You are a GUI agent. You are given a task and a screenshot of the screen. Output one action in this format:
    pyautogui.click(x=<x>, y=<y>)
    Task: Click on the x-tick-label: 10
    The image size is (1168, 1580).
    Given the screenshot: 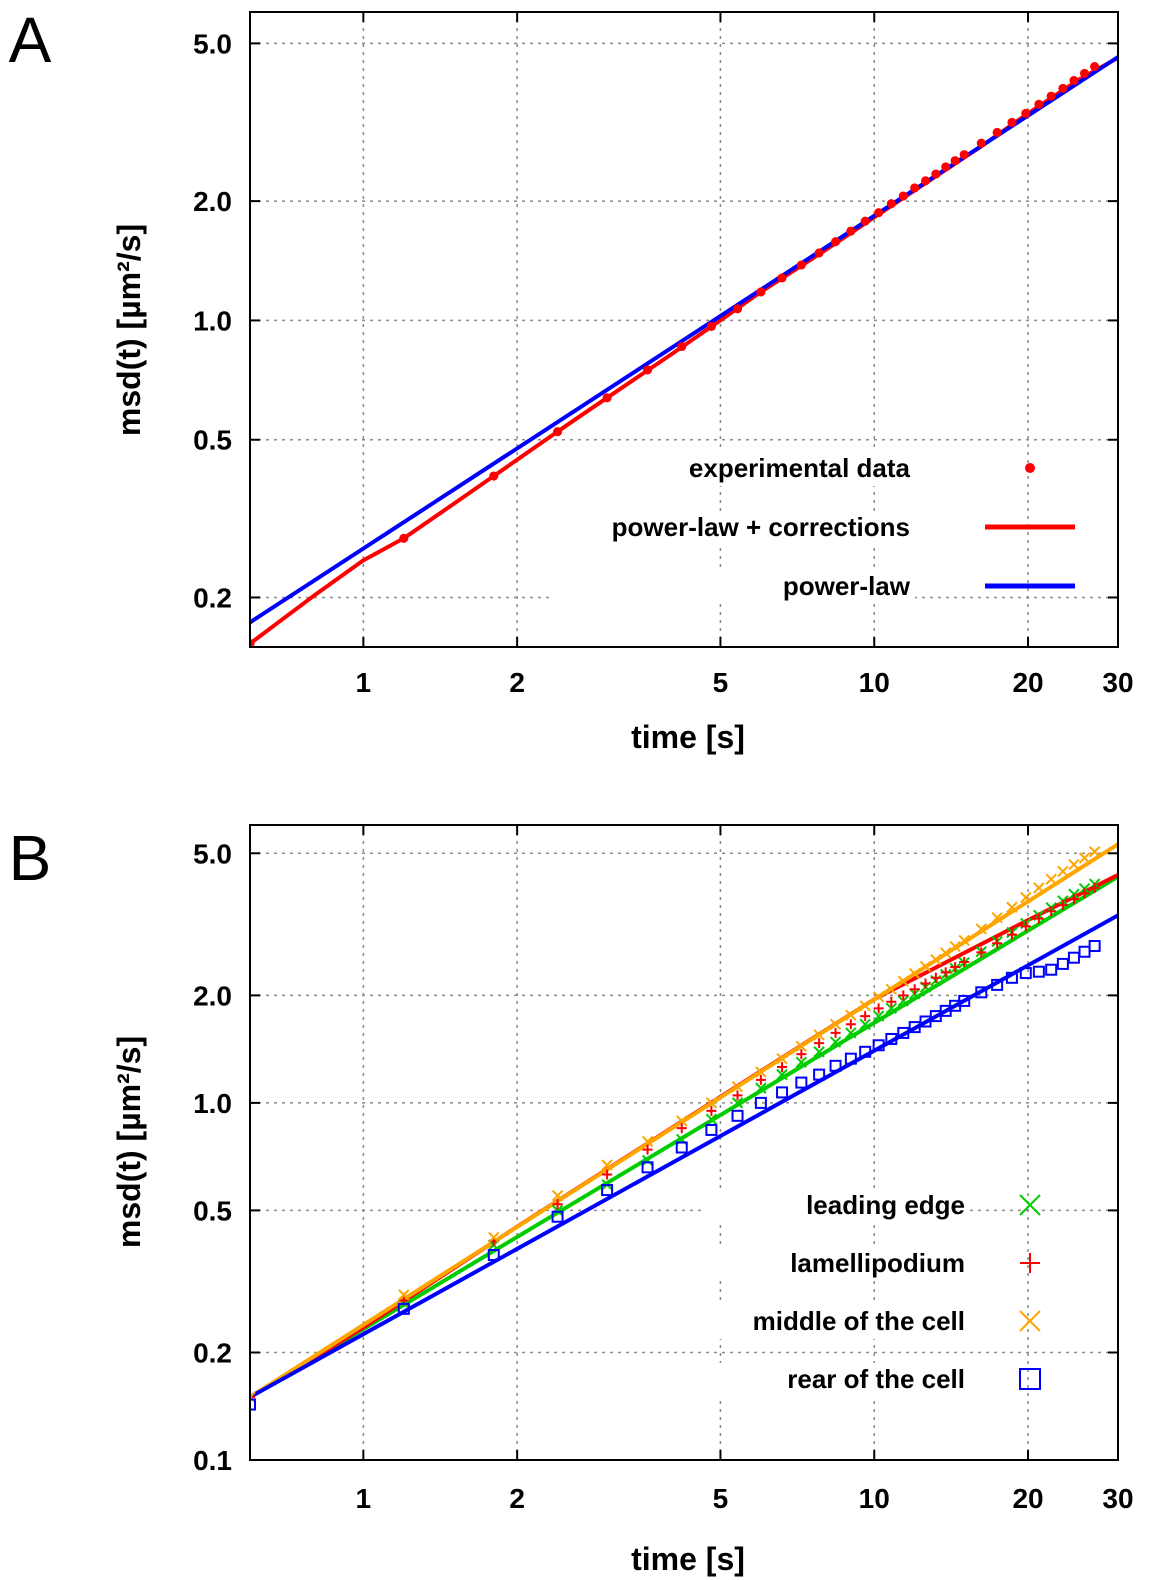 What is the action you would take?
    pyautogui.click(x=874, y=682)
    